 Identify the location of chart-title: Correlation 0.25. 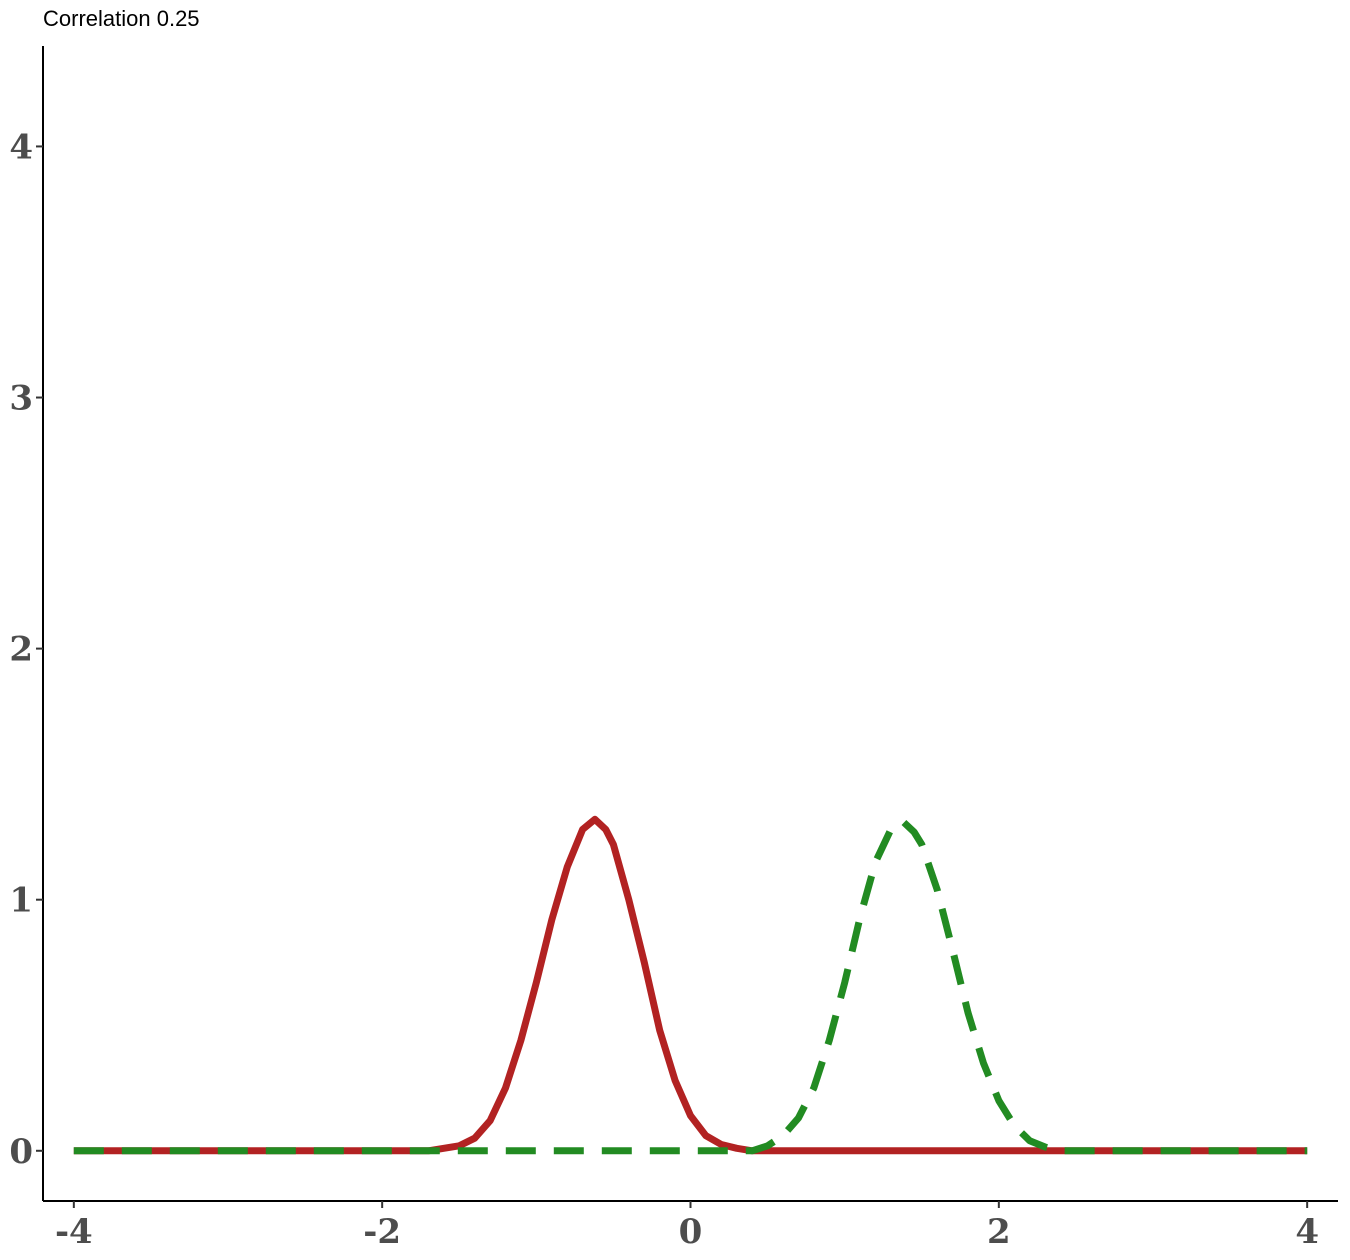
(121, 18).